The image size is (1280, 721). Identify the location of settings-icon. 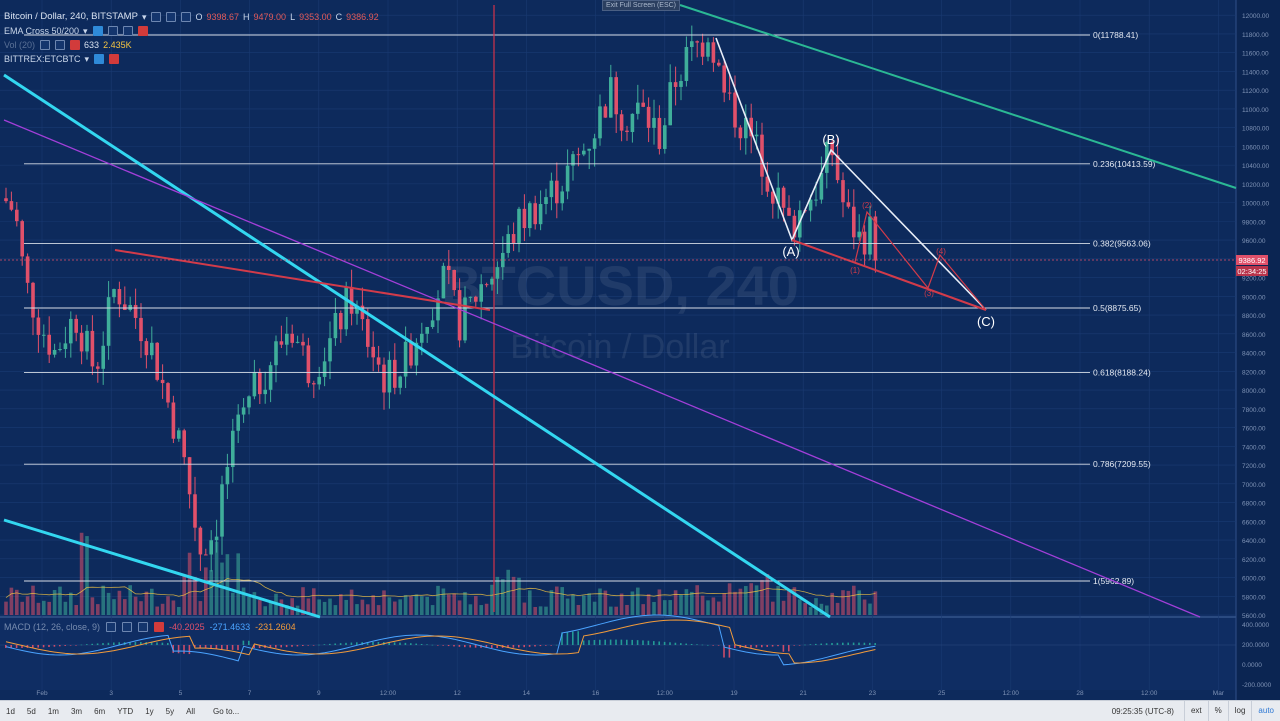
(171, 17).